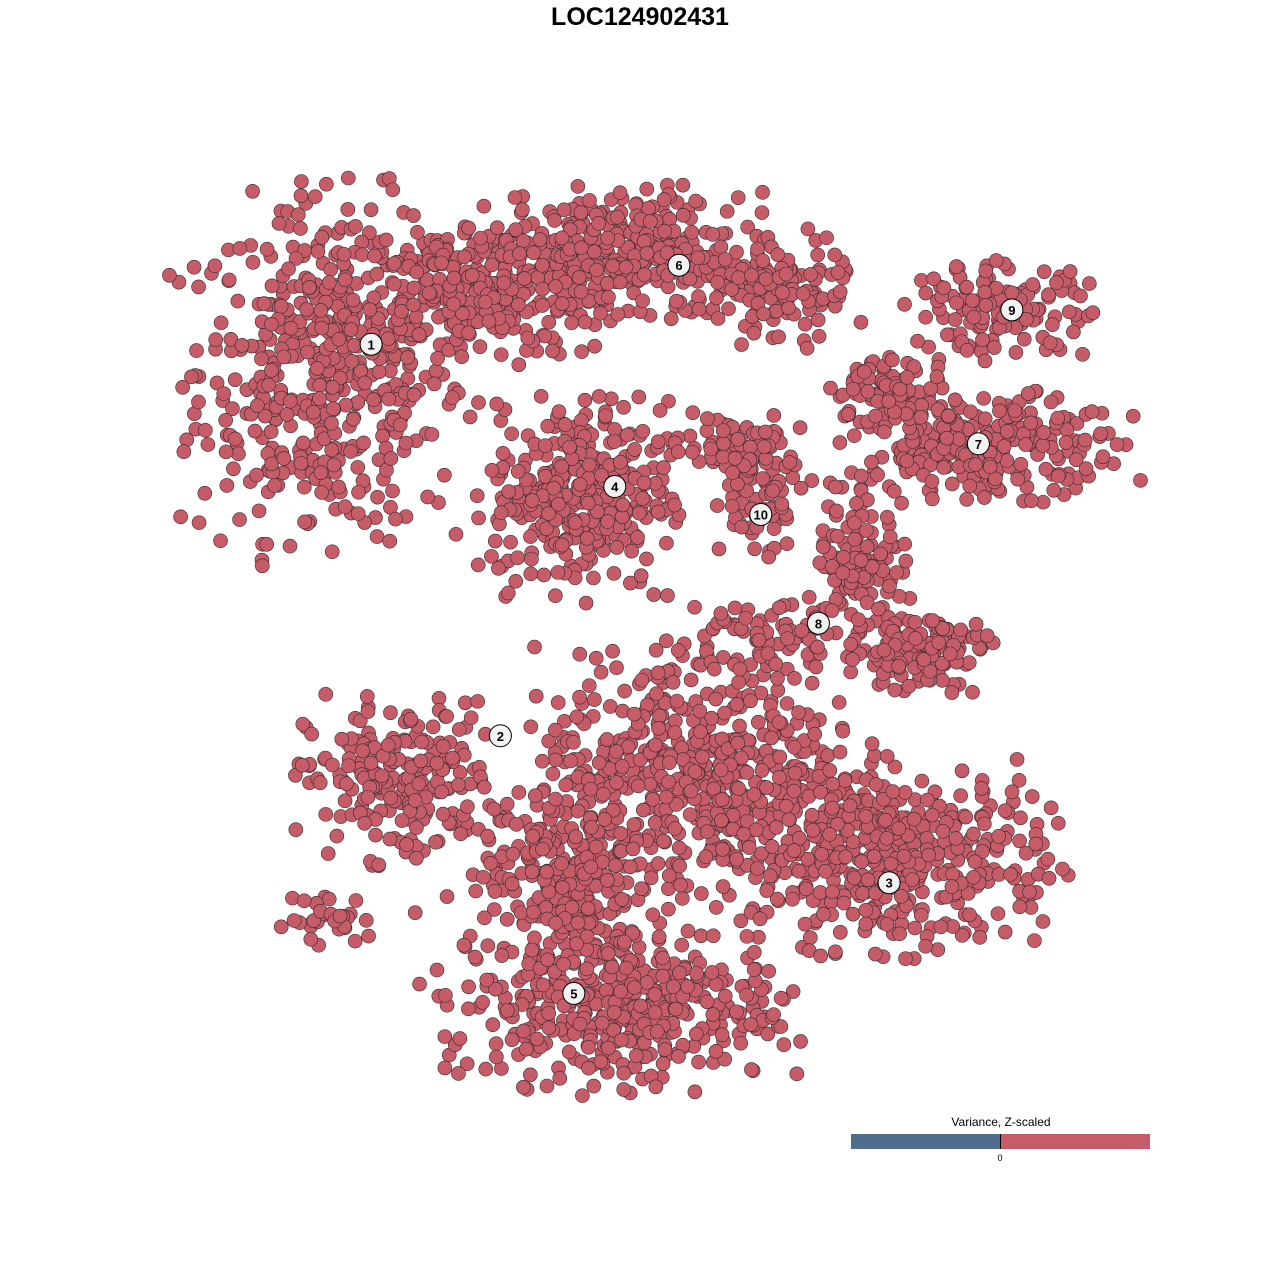 This screenshot has height=1280, width=1280. I want to click on legend-high-segment, so click(1075, 1141).